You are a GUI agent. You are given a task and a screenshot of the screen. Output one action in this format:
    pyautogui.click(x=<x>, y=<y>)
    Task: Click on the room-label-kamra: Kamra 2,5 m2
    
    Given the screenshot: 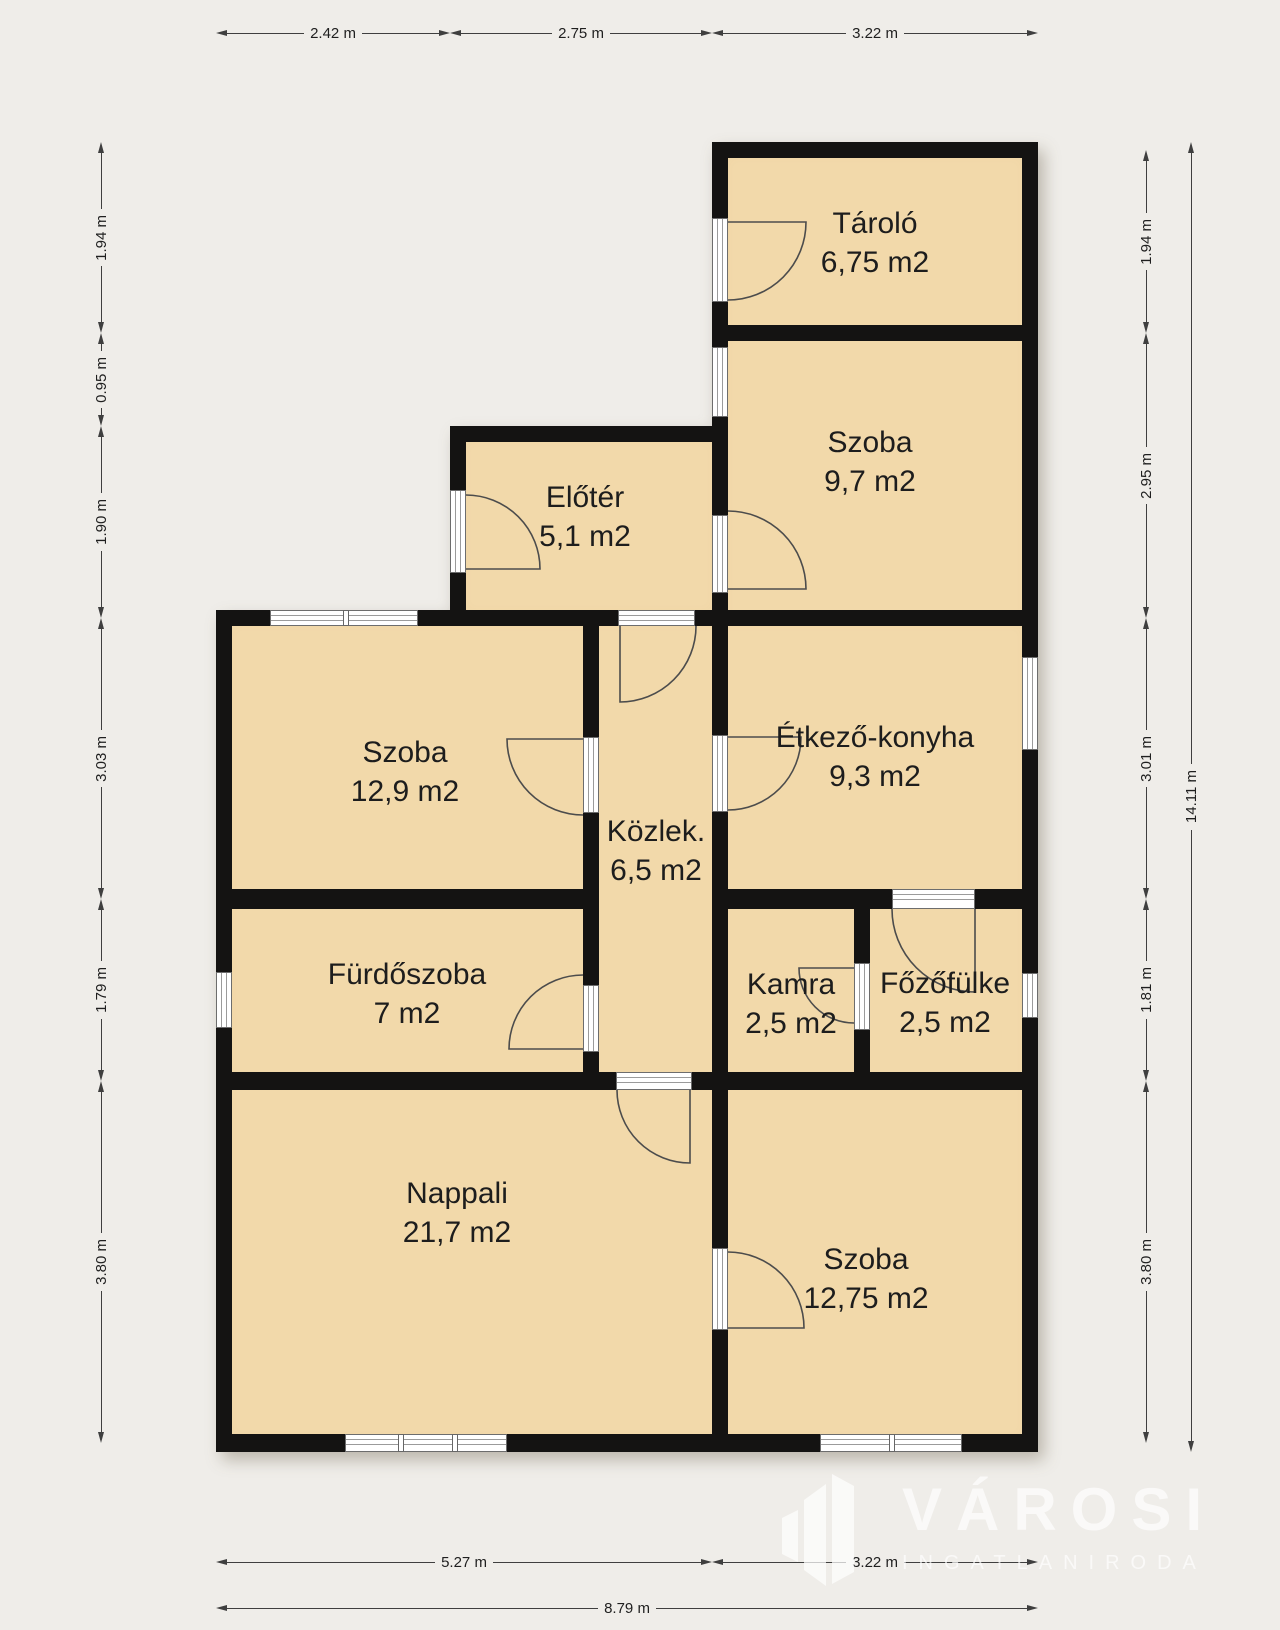 What is the action you would take?
    pyautogui.click(x=791, y=1004)
    